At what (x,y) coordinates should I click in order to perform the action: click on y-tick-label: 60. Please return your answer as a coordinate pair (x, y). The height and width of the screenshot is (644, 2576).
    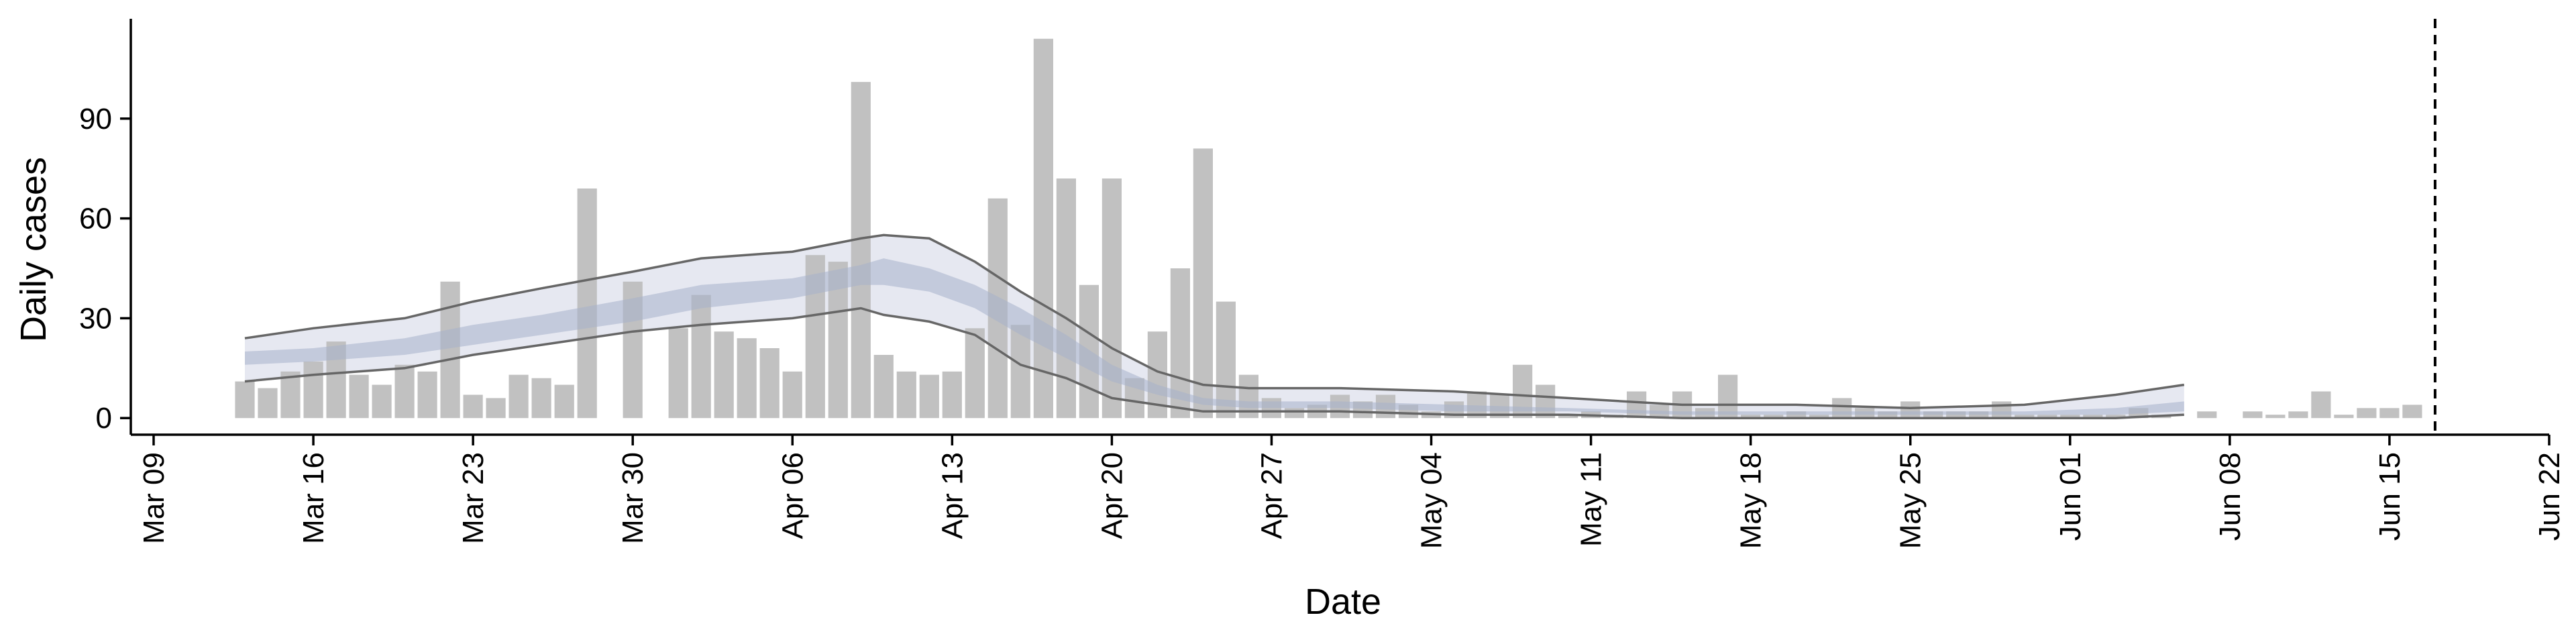
    Looking at the image, I should click on (95, 219).